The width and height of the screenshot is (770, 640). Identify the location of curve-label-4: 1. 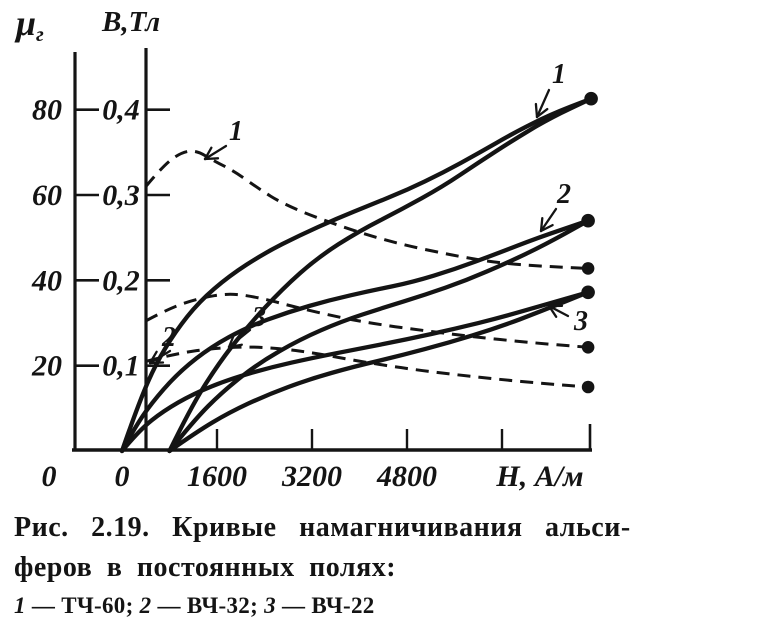
(559, 74).